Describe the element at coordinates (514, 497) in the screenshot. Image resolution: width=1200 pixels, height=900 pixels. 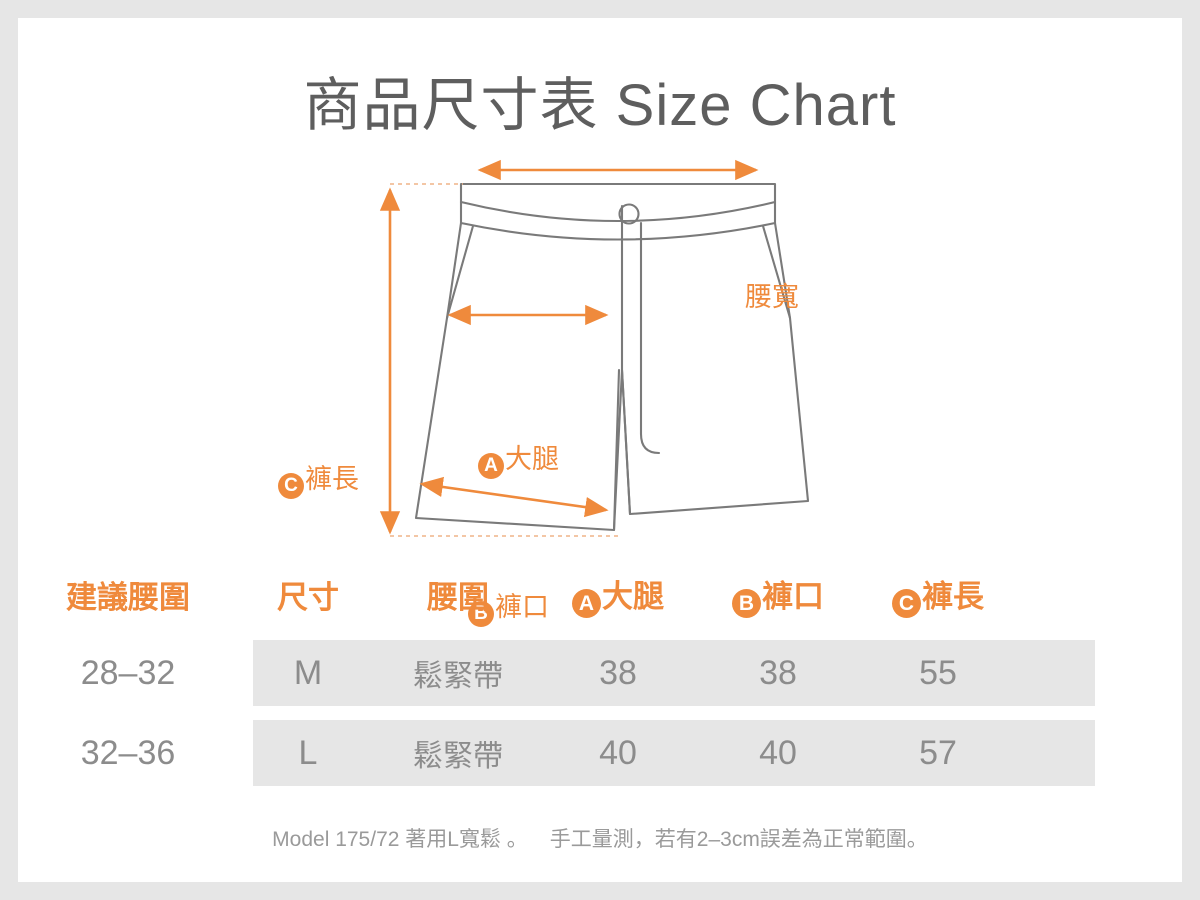
I see `hem-arrow` at that location.